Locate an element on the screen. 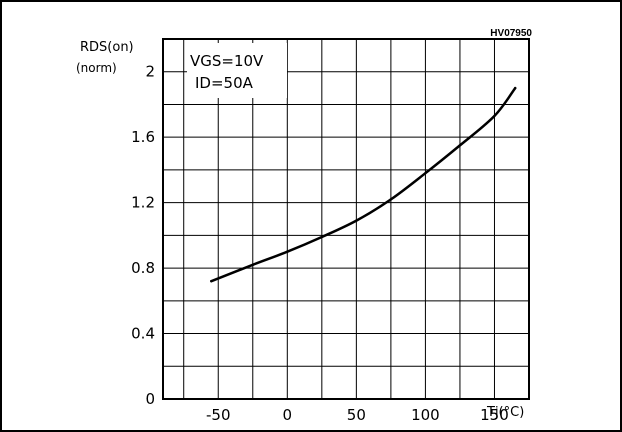  condition-vgs: VGS=10V is located at coordinates (227, 61).